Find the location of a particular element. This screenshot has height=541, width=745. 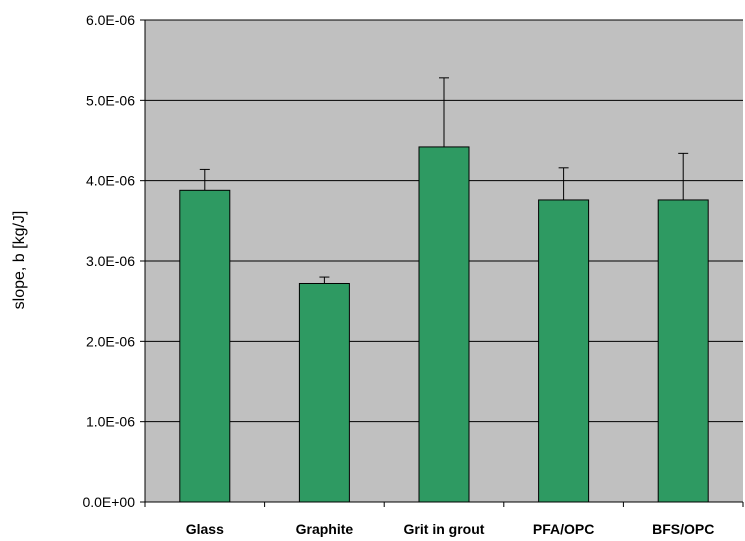

x-category-labels: Glass Graphite Grit in grout PFA/OPC BFS/OPC is located at coordinates (450, 529).